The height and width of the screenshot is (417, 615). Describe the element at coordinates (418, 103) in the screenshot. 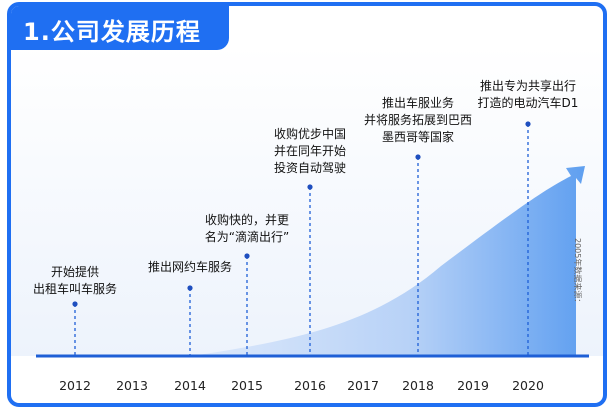

I see `event-line: 推出车服业务` at that location.